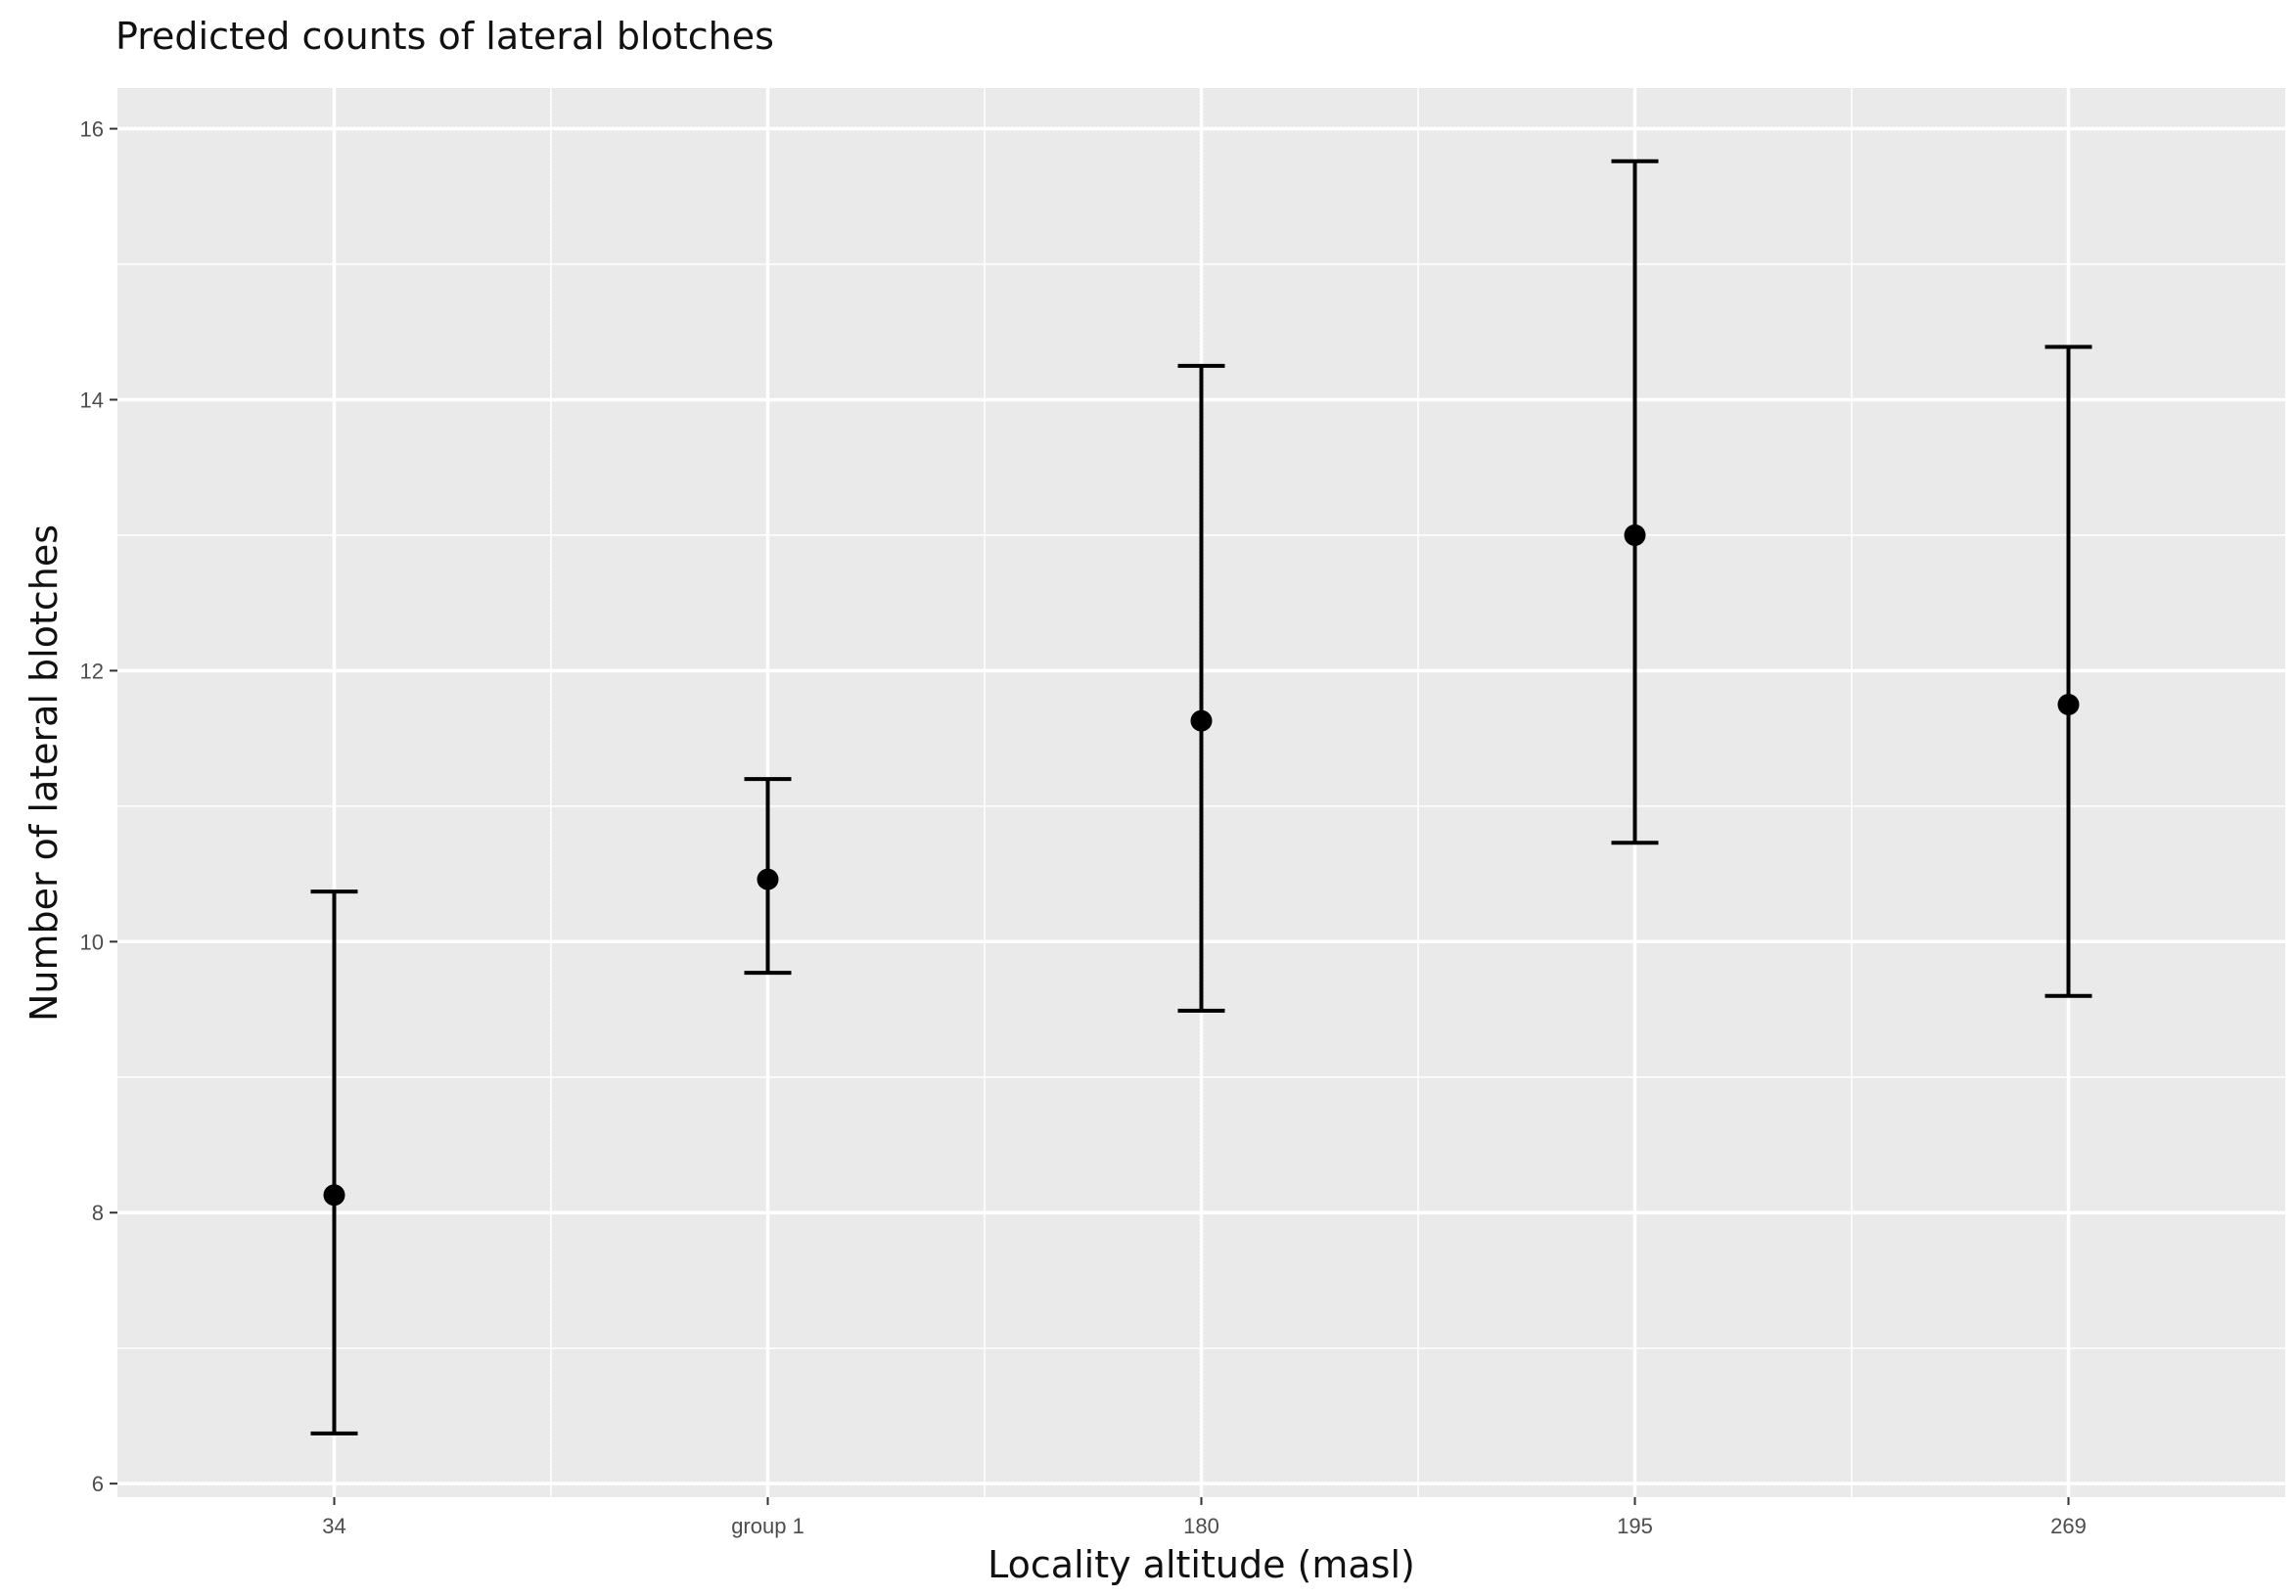  Describe the element at coordinates (1635, 1526) in the screenshot. I see `x-tick-label: 195` at that location.